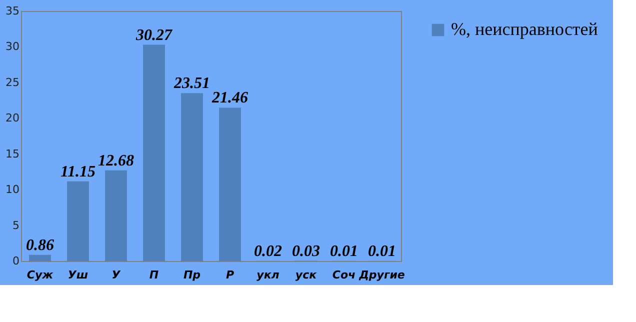 This screenshot has width=636, height=322. I want to click on x-tick-label: Соч, so click(344, 275).